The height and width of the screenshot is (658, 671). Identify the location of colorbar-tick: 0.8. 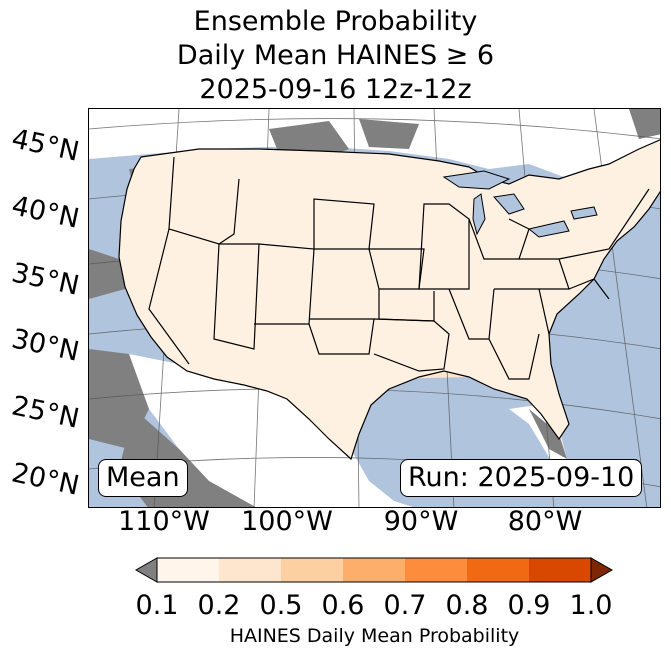
(467, 605).